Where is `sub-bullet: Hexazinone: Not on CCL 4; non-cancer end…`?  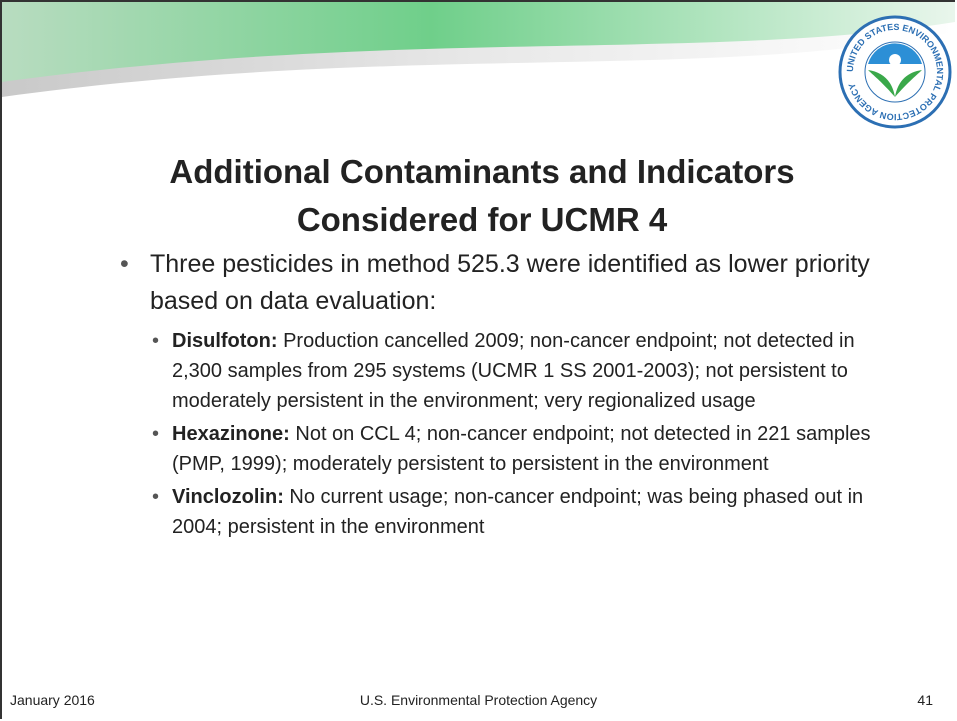 sub-bullet: Hexazinone: Not on CCL 4; non-cancer end… is located at coordinates (530, 449).